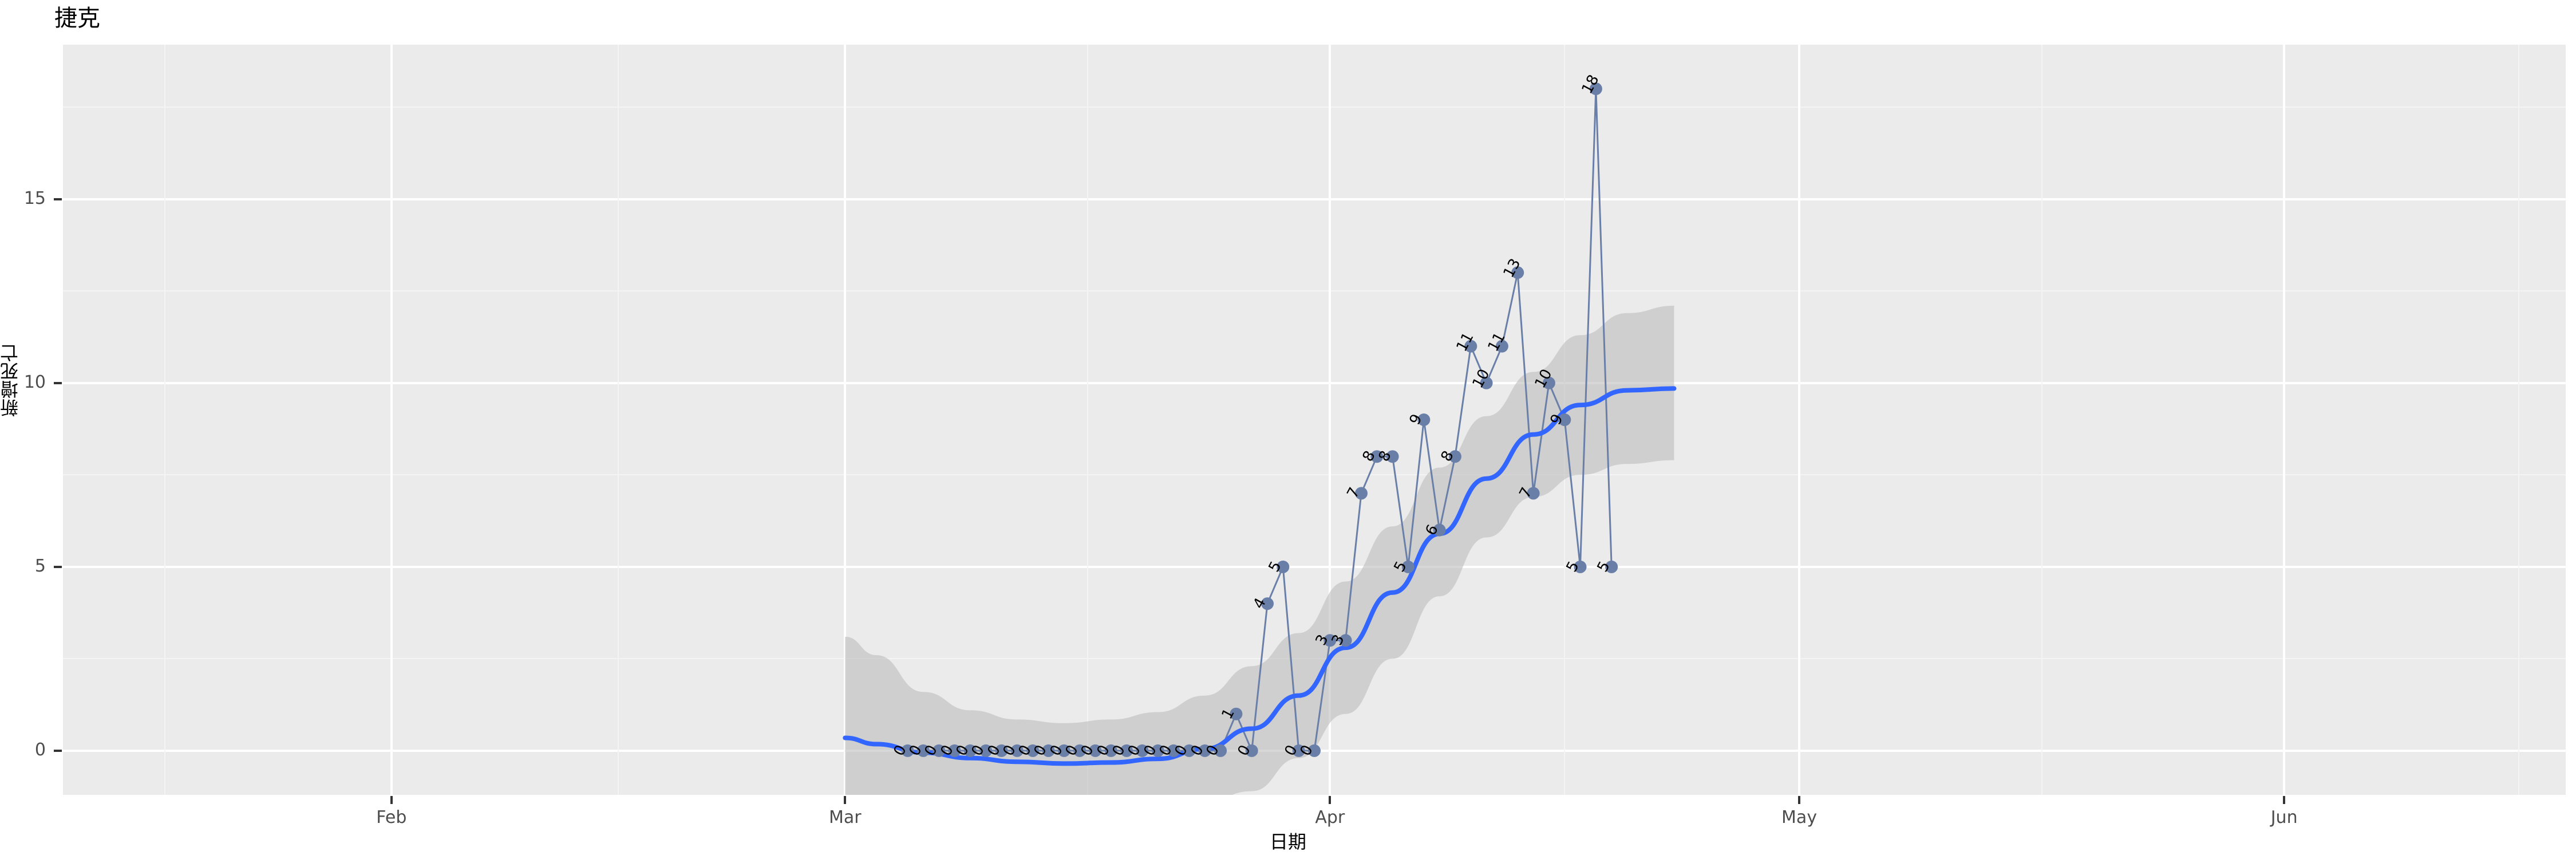 The height and width of the screenshot is (859, 2576). Describe the element at coordinates (1330, 817) in the screenshot. I see `x-tick-label: Apr` at that location.